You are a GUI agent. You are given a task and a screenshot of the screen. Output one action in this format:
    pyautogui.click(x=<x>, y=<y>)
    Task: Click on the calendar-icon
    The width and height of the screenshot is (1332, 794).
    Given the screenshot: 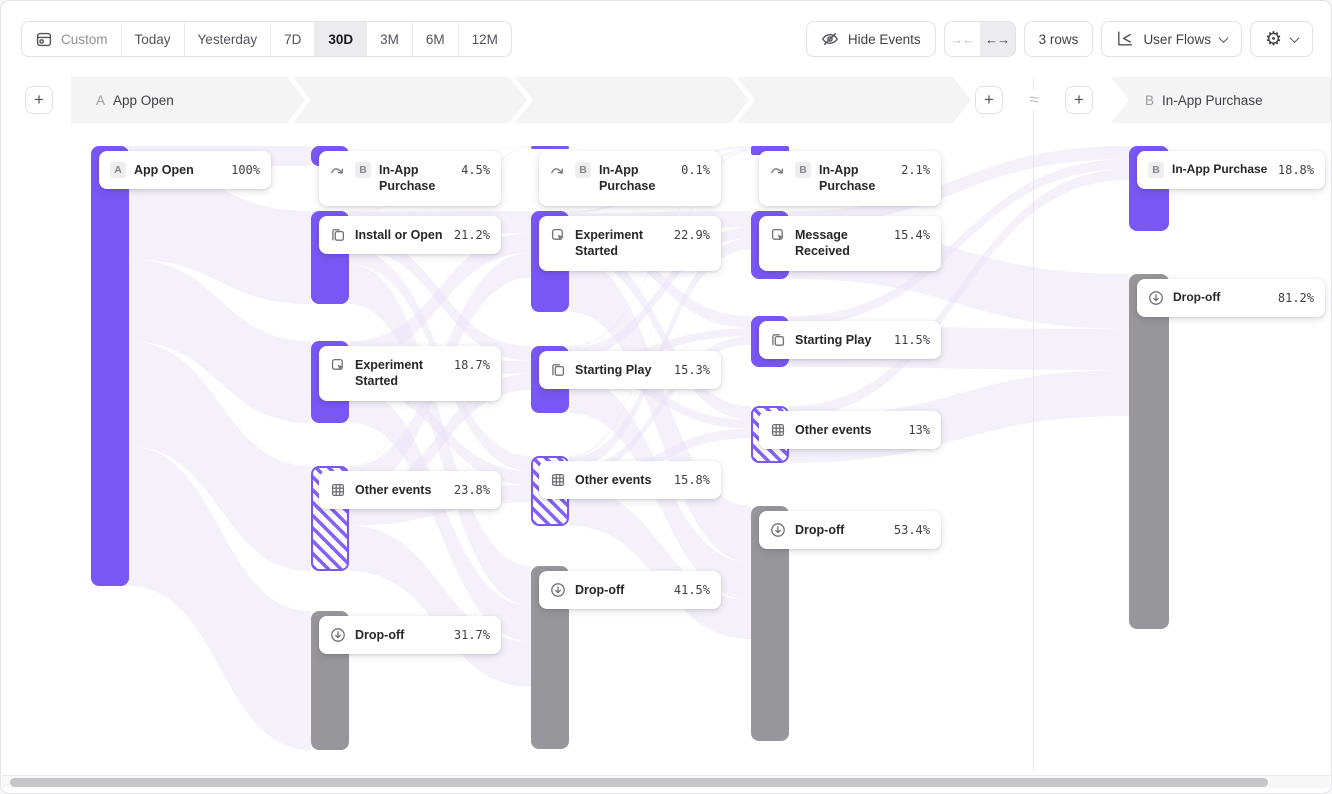 What is the action you would take?
    pyautogui.click(x=44, y=39)
    